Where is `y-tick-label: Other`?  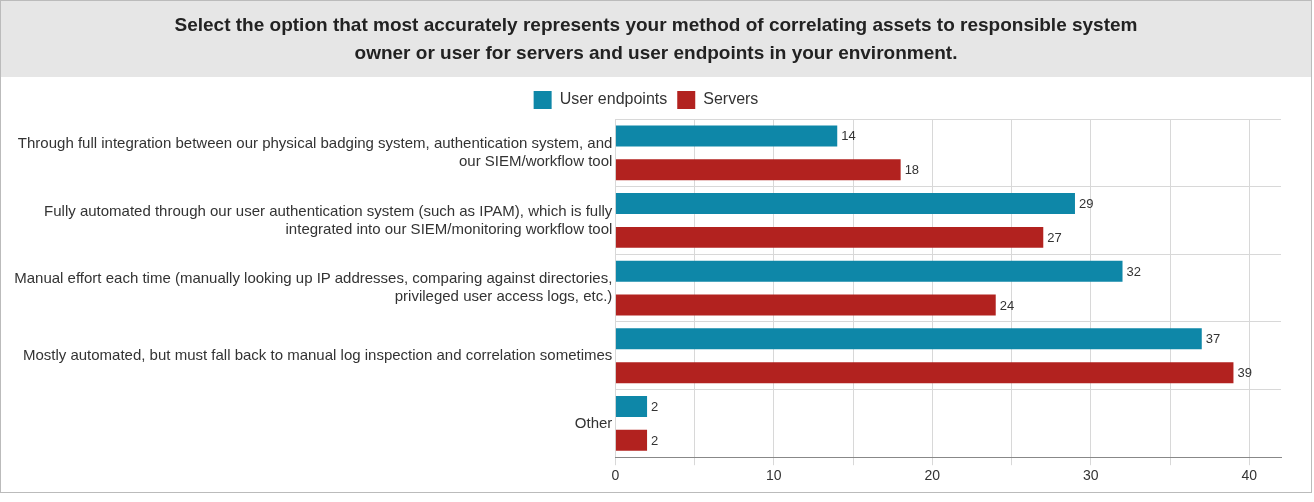 y-tick-label: Other is located at coordinates (593, 422).